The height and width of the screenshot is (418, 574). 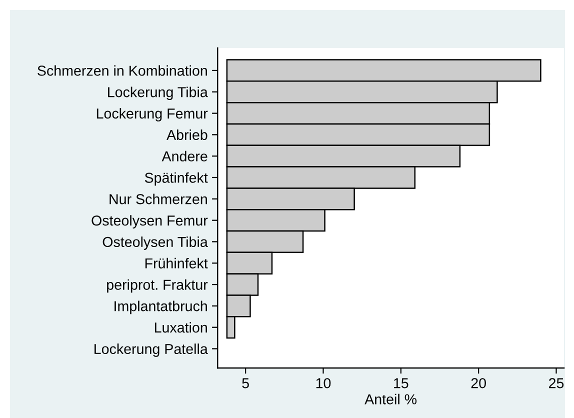 I want to click on y-tick-label: Osteolysen Femur, so click(x=150, y=221).